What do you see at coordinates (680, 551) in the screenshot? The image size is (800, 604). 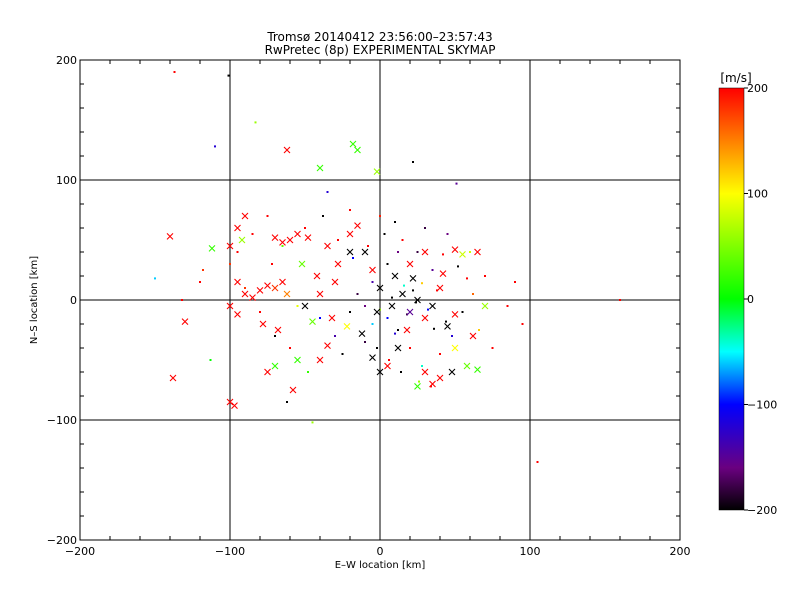 I see `x-tick-label: 200` at bounding box center [680, 551].